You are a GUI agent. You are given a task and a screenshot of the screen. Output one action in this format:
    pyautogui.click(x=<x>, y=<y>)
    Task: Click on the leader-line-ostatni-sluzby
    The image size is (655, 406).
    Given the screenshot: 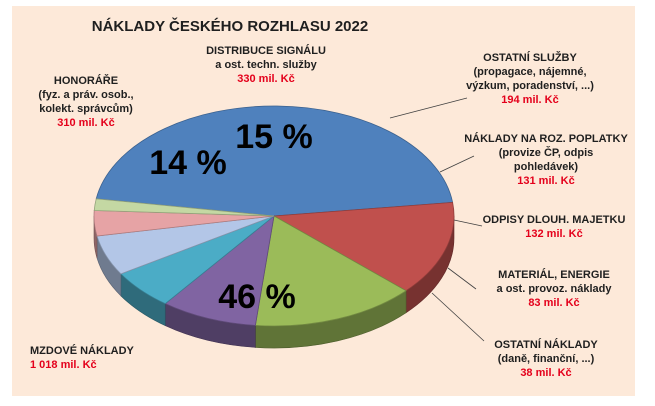 What is the action you would take?
    pyautogui.click(x=428, y=108)
    